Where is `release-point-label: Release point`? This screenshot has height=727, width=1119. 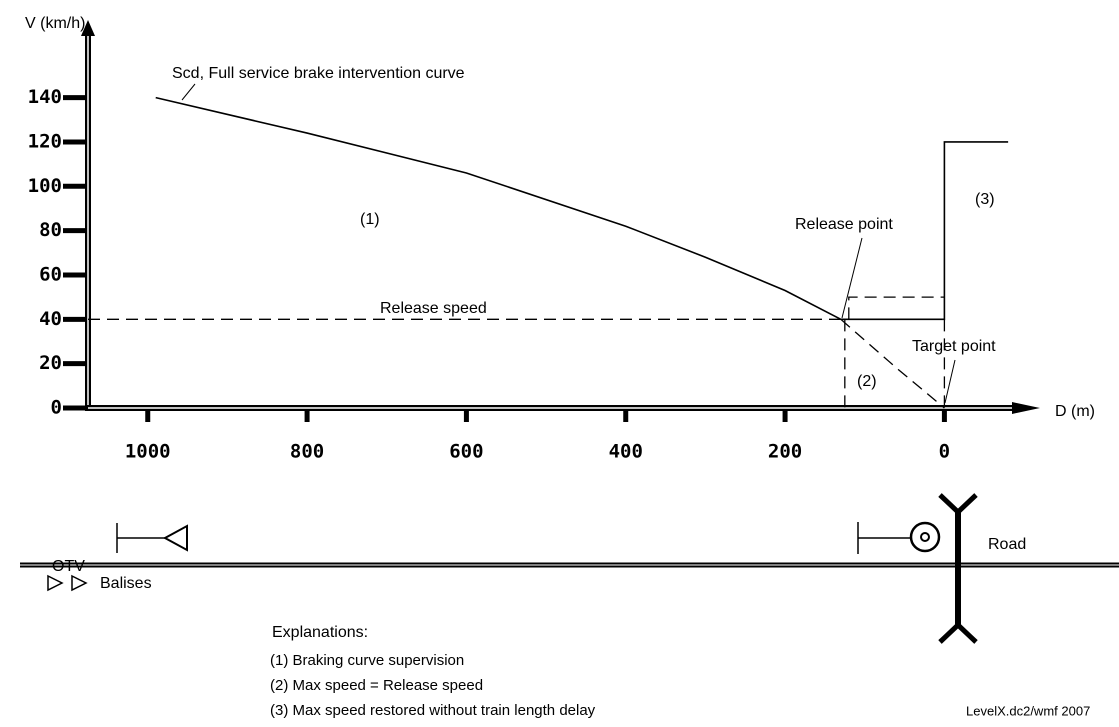 release-point-label: Release point is located at coordinates (844, 224).